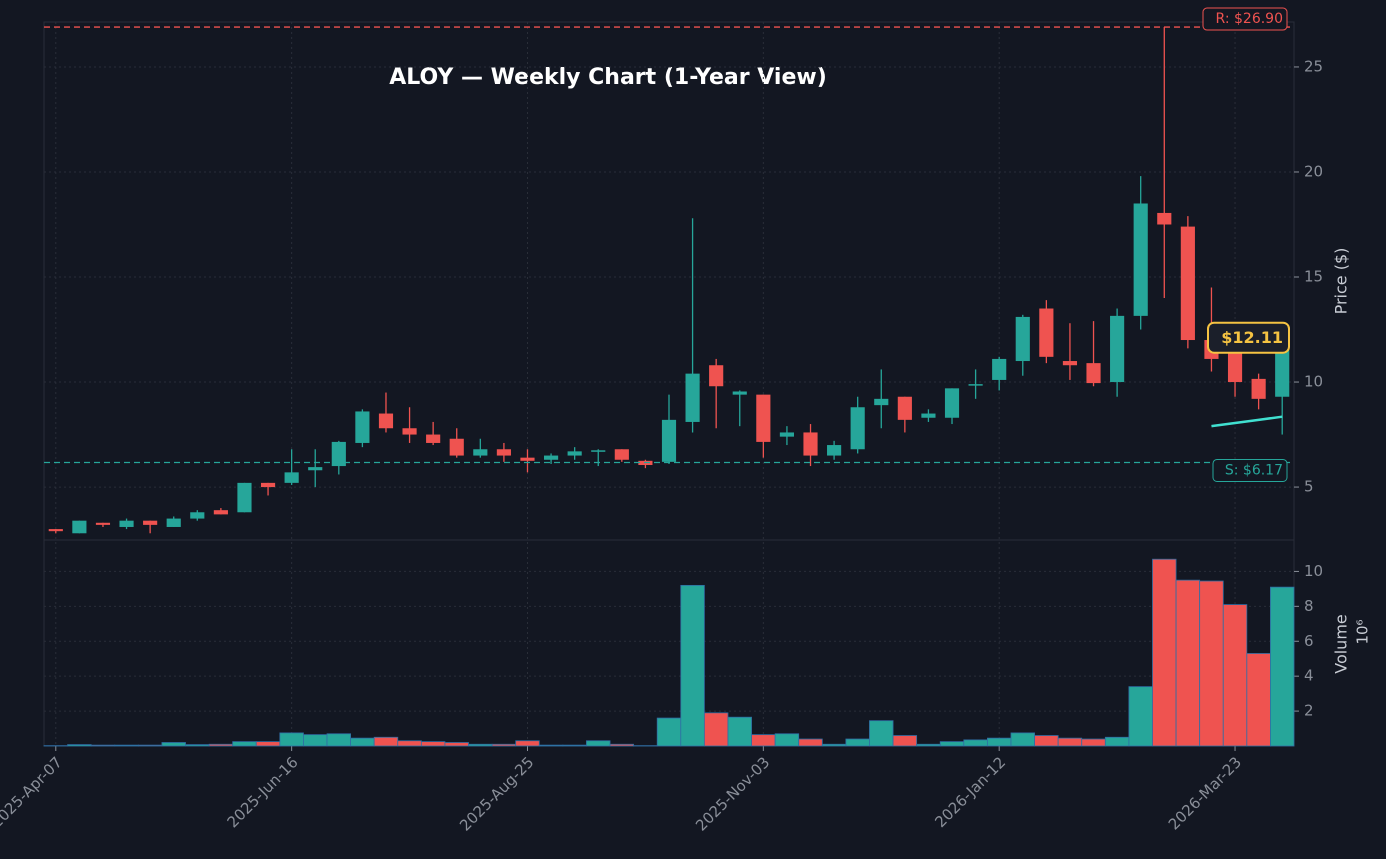  Describe the element at coordinates (1252, 337) in the screenshot. I see `last-price-label: $12.11` at that location.